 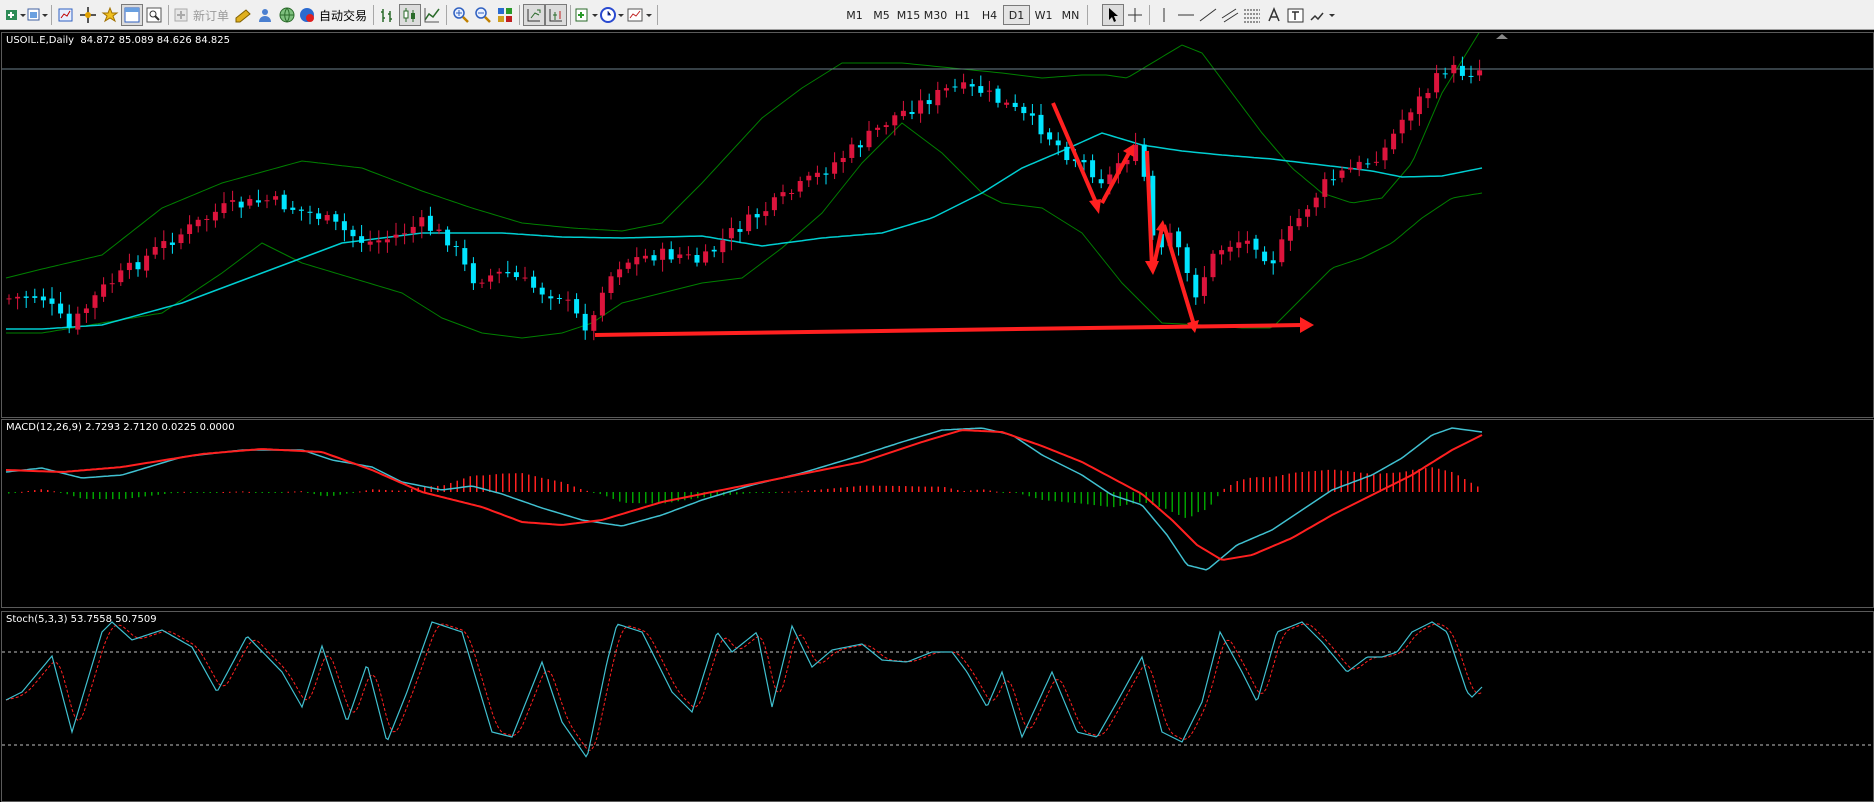 I want to click on timeframe-w1: W1, so click(x=1043, y=15).